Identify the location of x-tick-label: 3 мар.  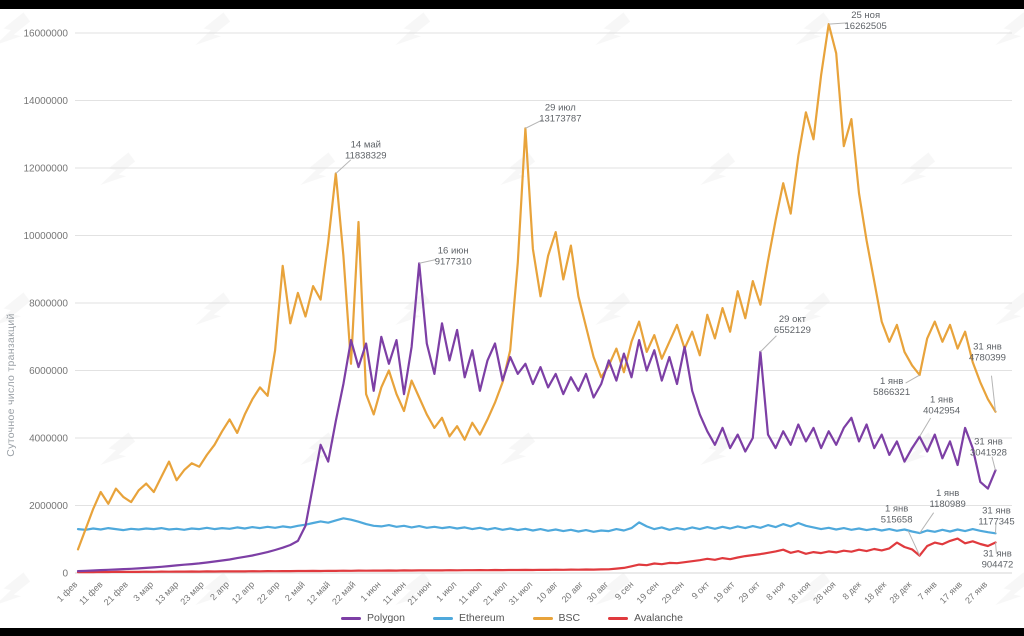
(143, 591).